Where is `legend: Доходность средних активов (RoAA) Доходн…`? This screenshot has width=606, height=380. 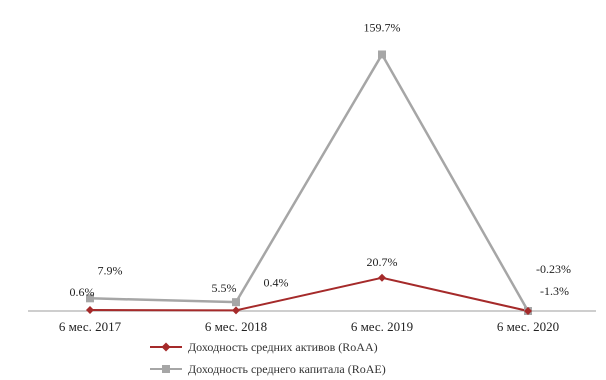
legend: Доходность средних активов (RoAA) Доходн… is located at coordinates (268, 358).